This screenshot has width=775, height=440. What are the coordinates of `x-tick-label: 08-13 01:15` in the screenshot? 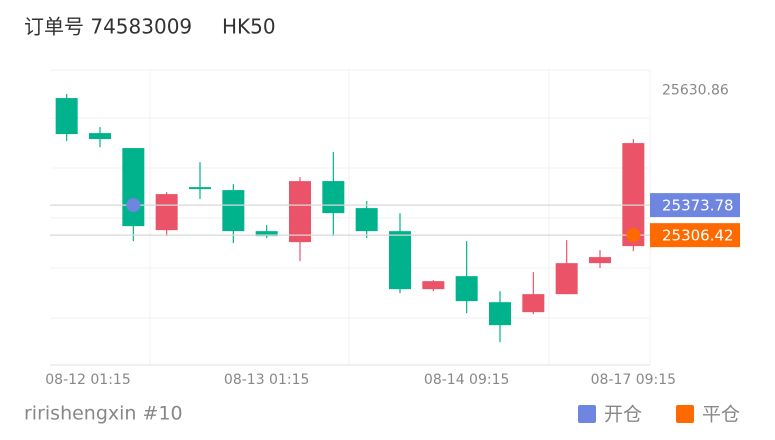 It's located at (266, 380).